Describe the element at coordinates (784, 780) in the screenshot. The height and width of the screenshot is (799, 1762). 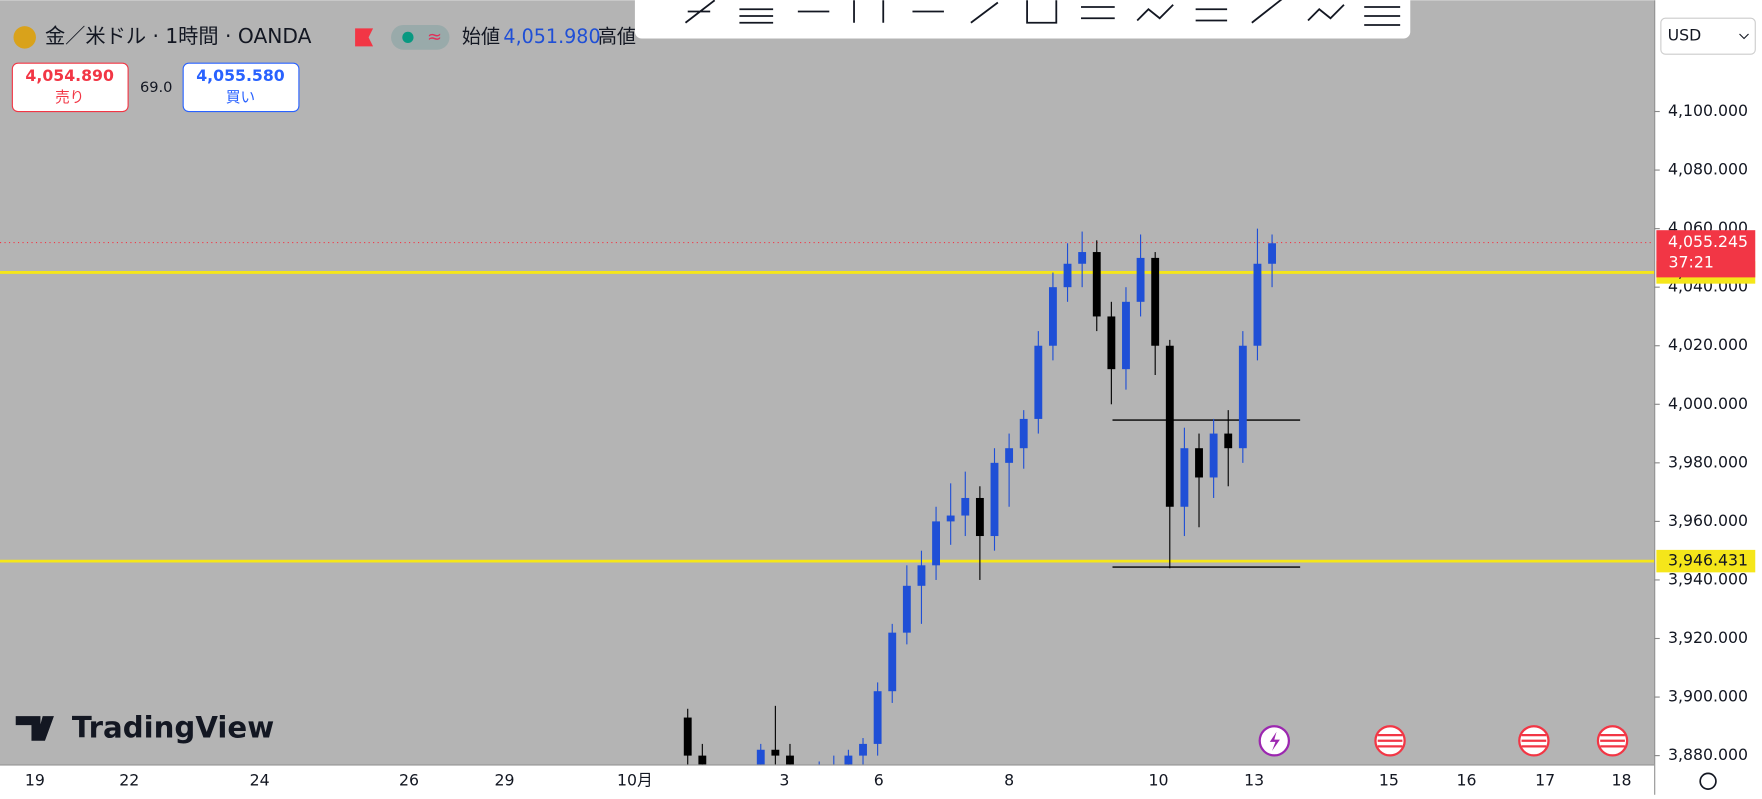
I see `x-tick-label: 3` at that location.